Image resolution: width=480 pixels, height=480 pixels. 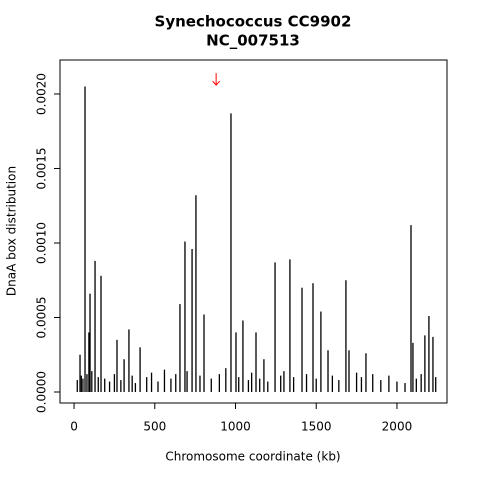 What do you see at coordinates (42, 317) in the screenshot?
I see `y-tick-label: 0.0005` at bounding box center [42, 317].